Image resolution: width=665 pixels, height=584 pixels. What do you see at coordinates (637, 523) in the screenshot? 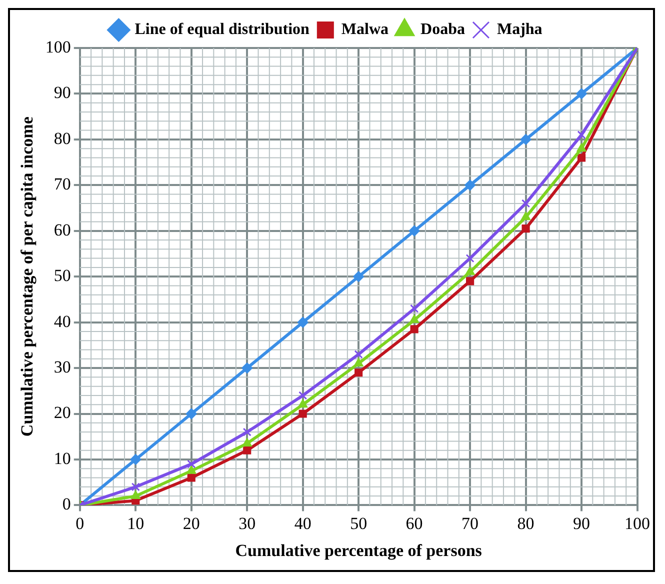
I see `x-tick-label: 100` at bounding box center [637, 523].